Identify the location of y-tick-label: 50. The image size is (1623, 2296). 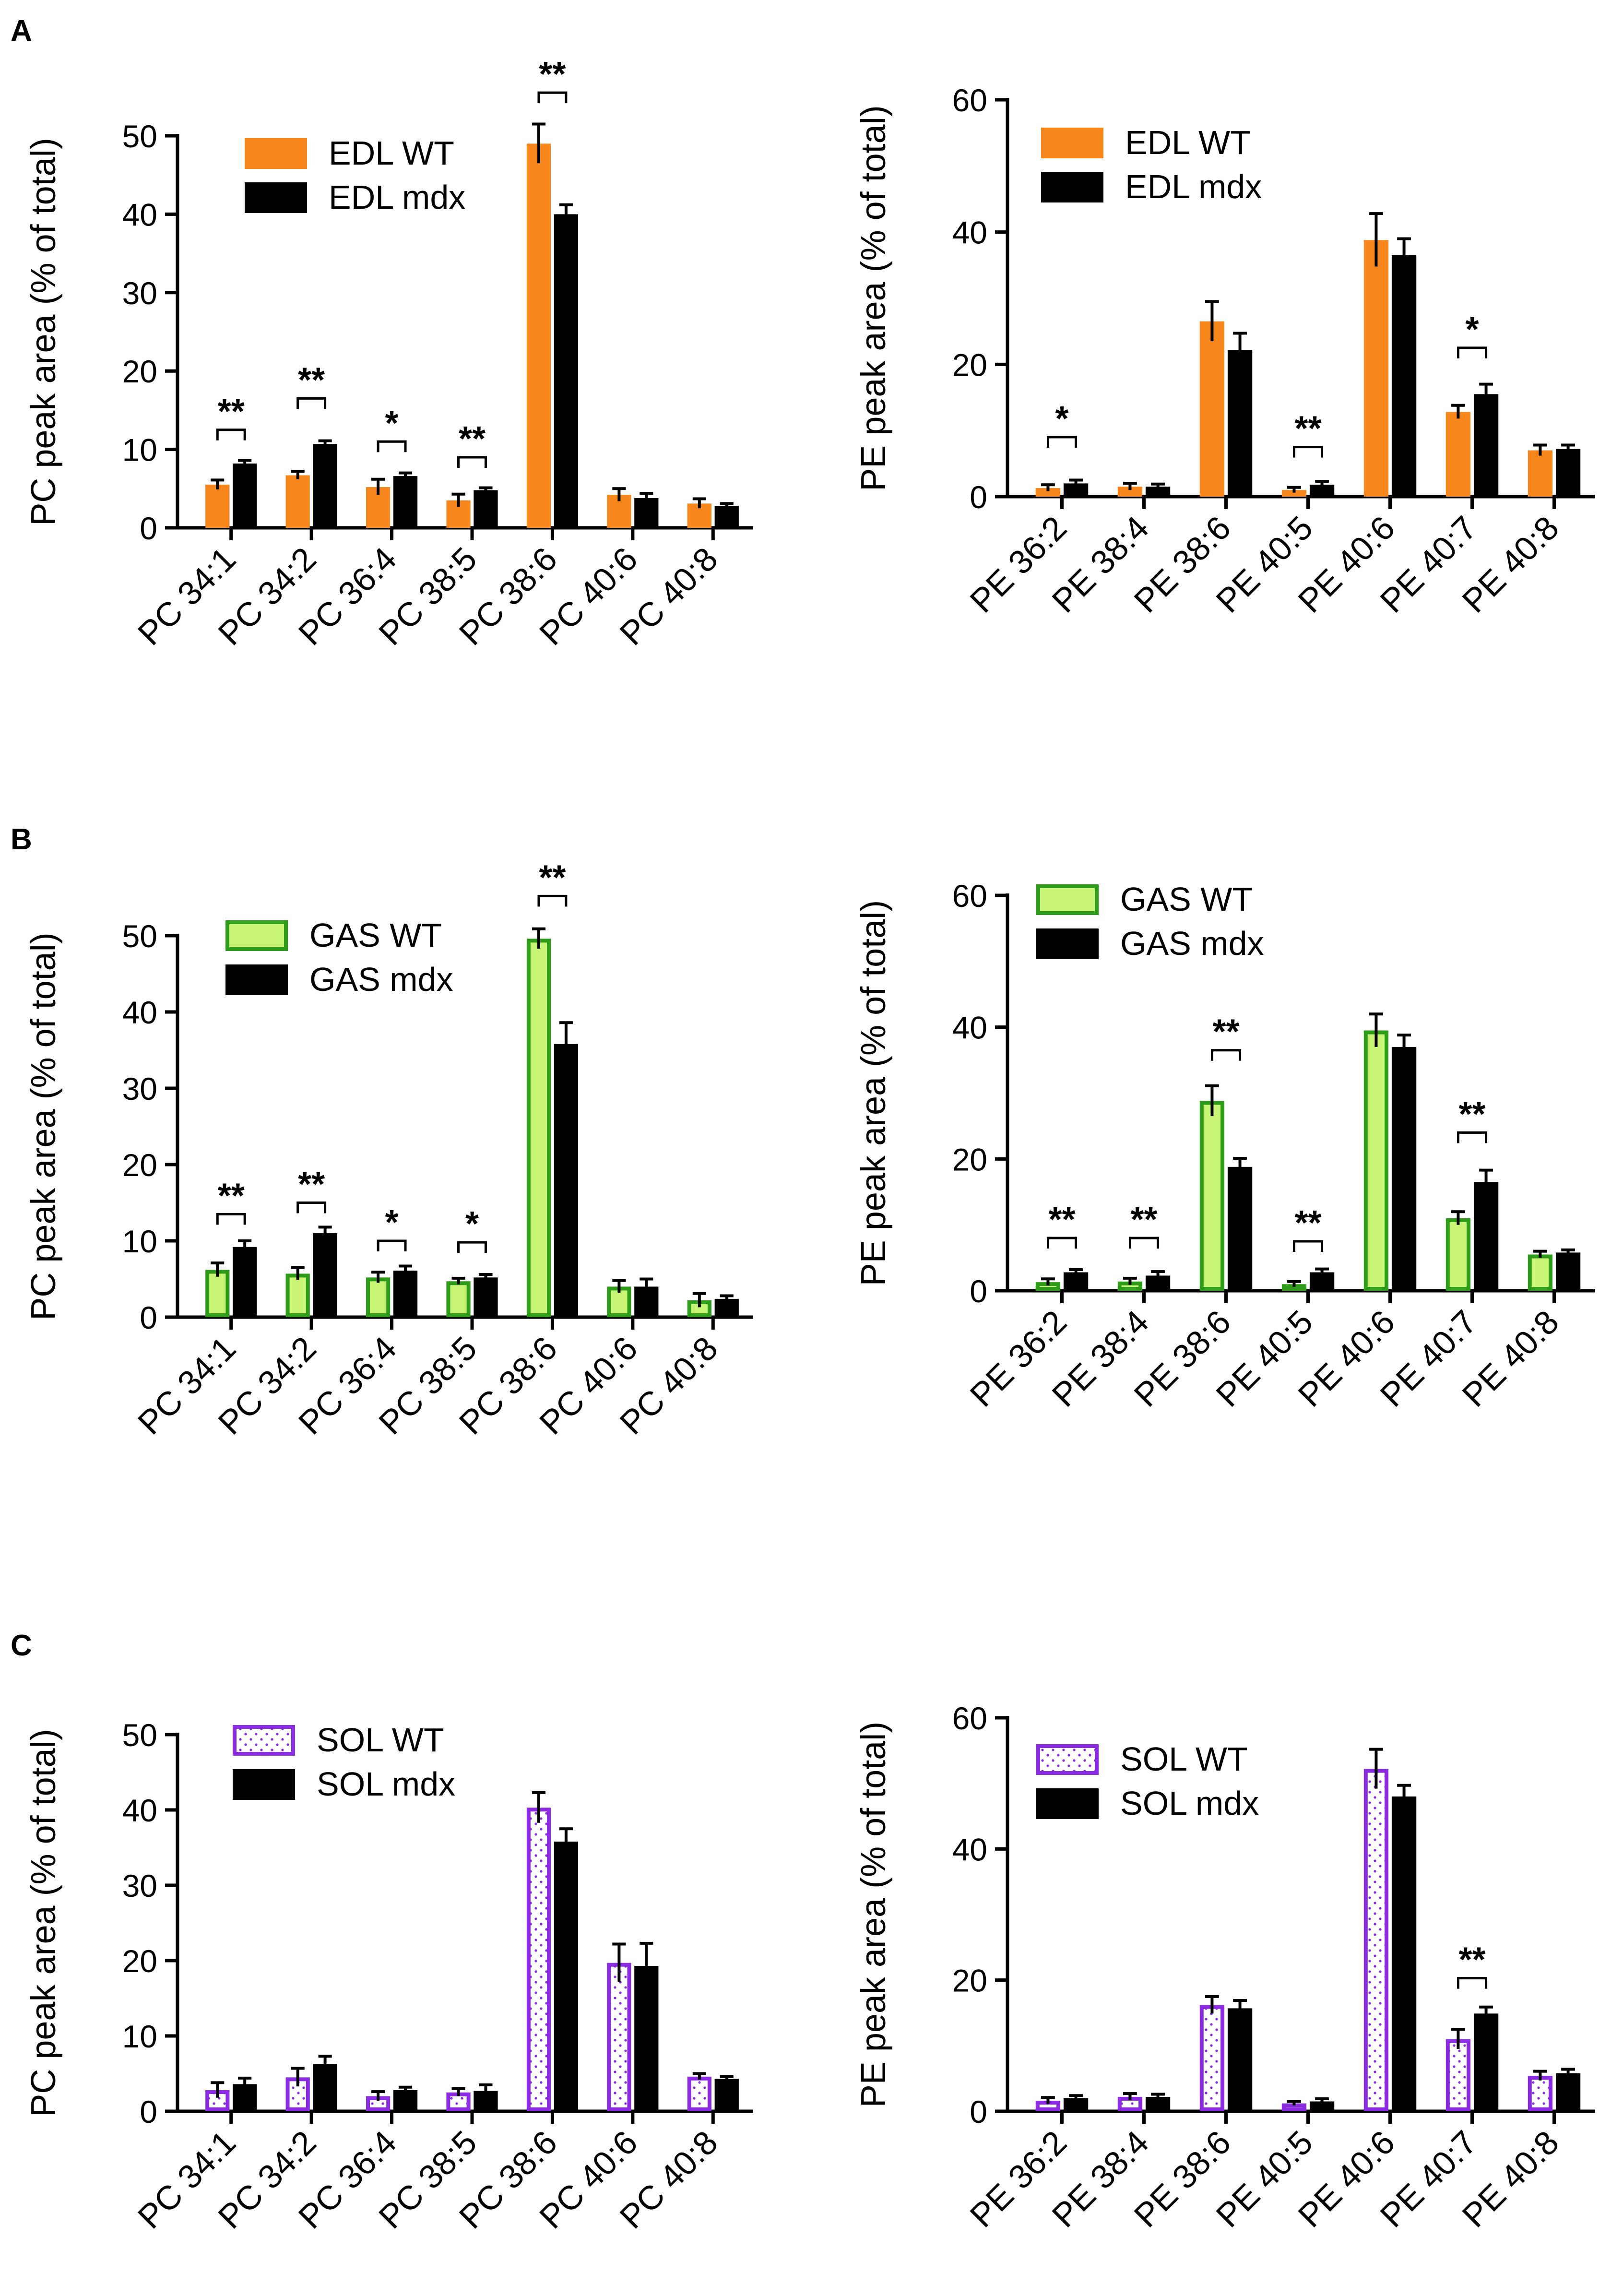
(139, 936).